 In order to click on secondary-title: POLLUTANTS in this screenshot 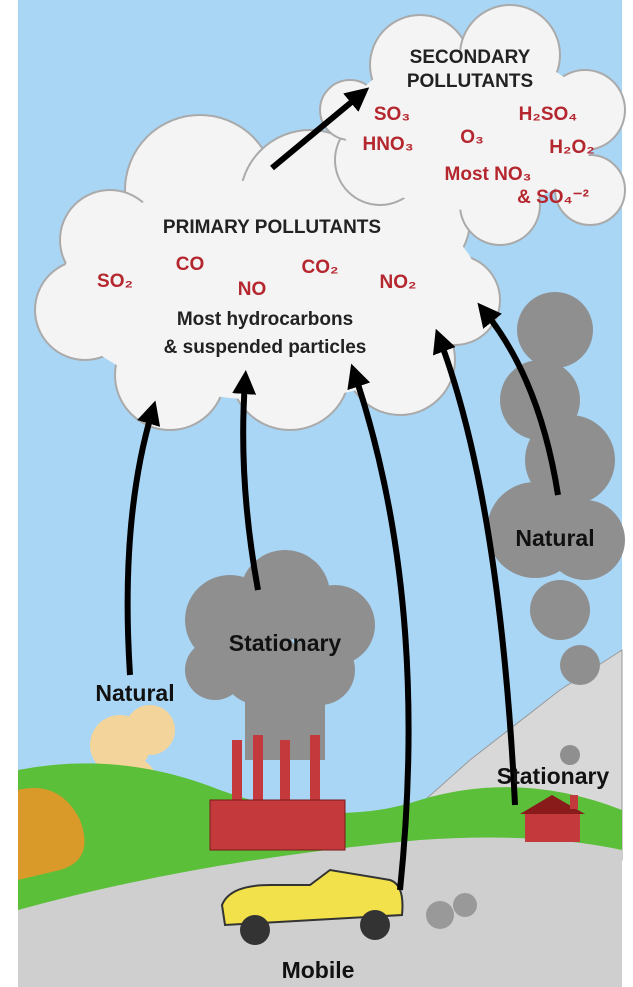, I will do `click(470, 81)`.